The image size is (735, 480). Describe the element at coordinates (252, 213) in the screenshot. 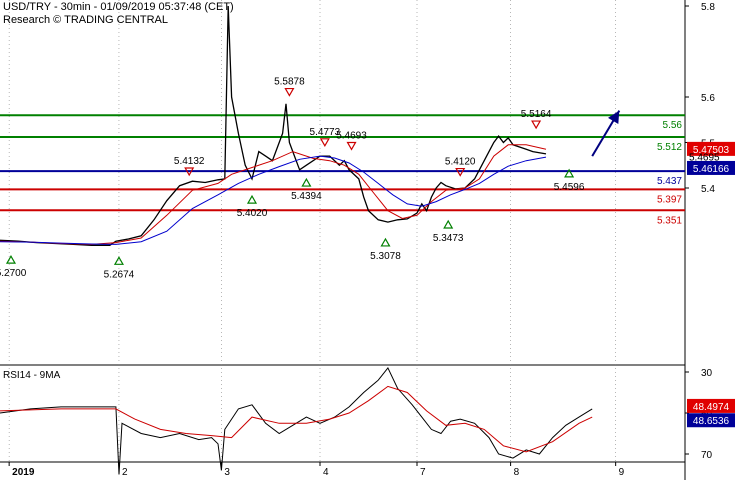

I see `swing-low-label: 5.4020` at that location.